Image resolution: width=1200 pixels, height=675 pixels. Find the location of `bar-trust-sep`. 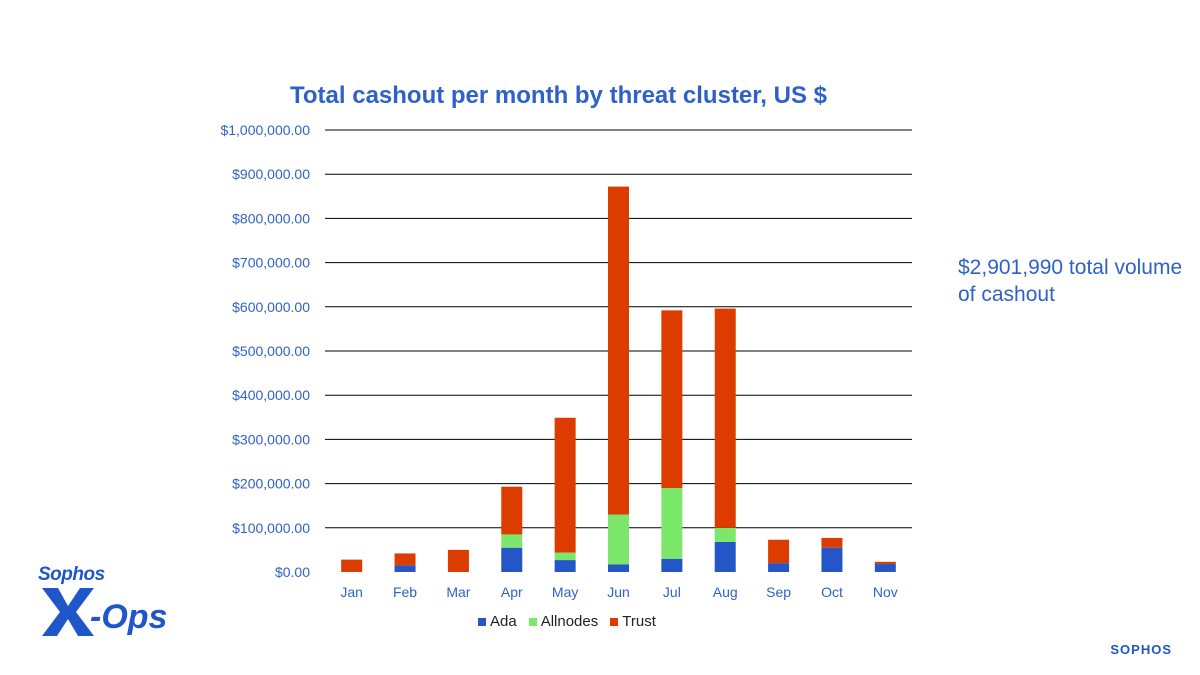

bar-trust-sep is located at coordinates (779, 551).